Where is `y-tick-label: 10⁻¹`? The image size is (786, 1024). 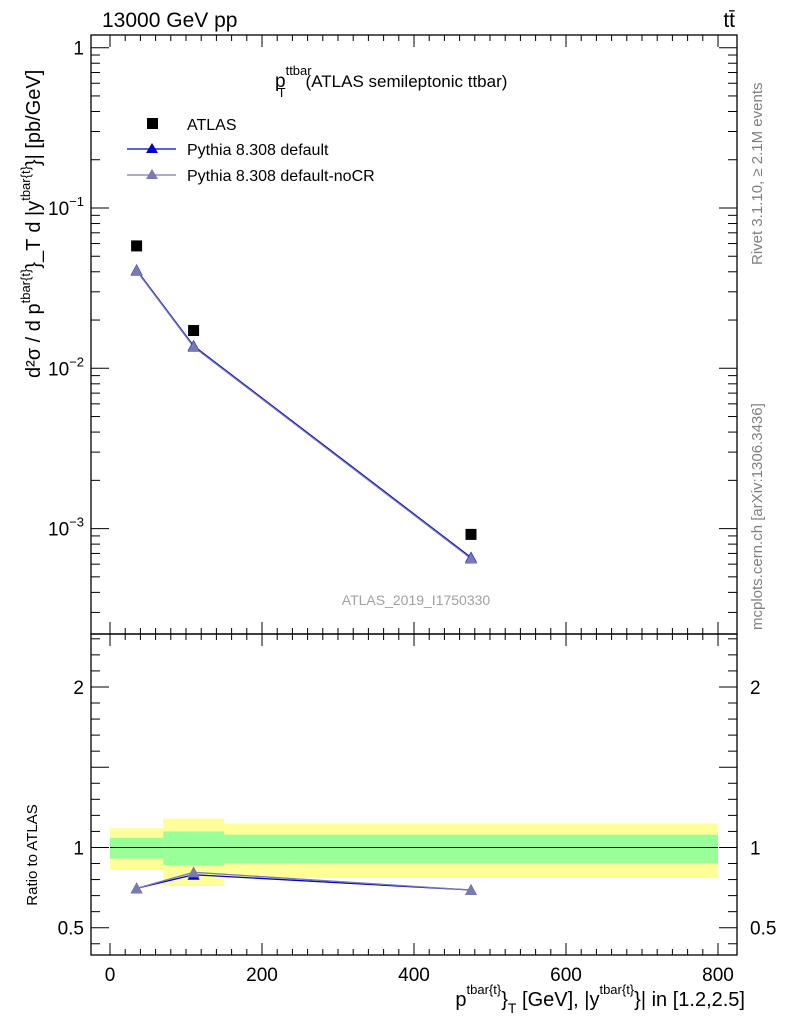
y-tick-label: 10⁻¹ is located at coordinates (66, 207).